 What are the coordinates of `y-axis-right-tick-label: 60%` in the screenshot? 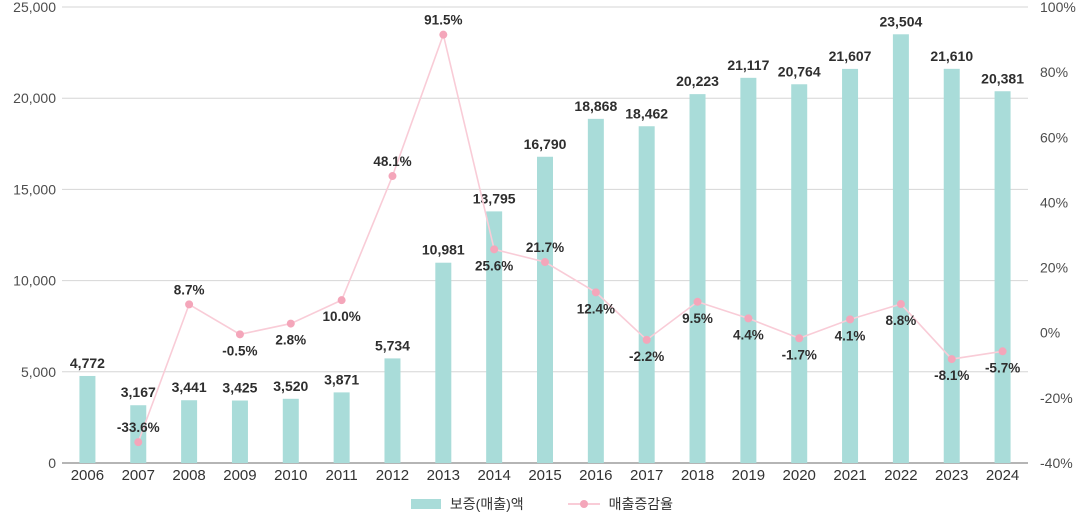 It's located at (1054, 137).